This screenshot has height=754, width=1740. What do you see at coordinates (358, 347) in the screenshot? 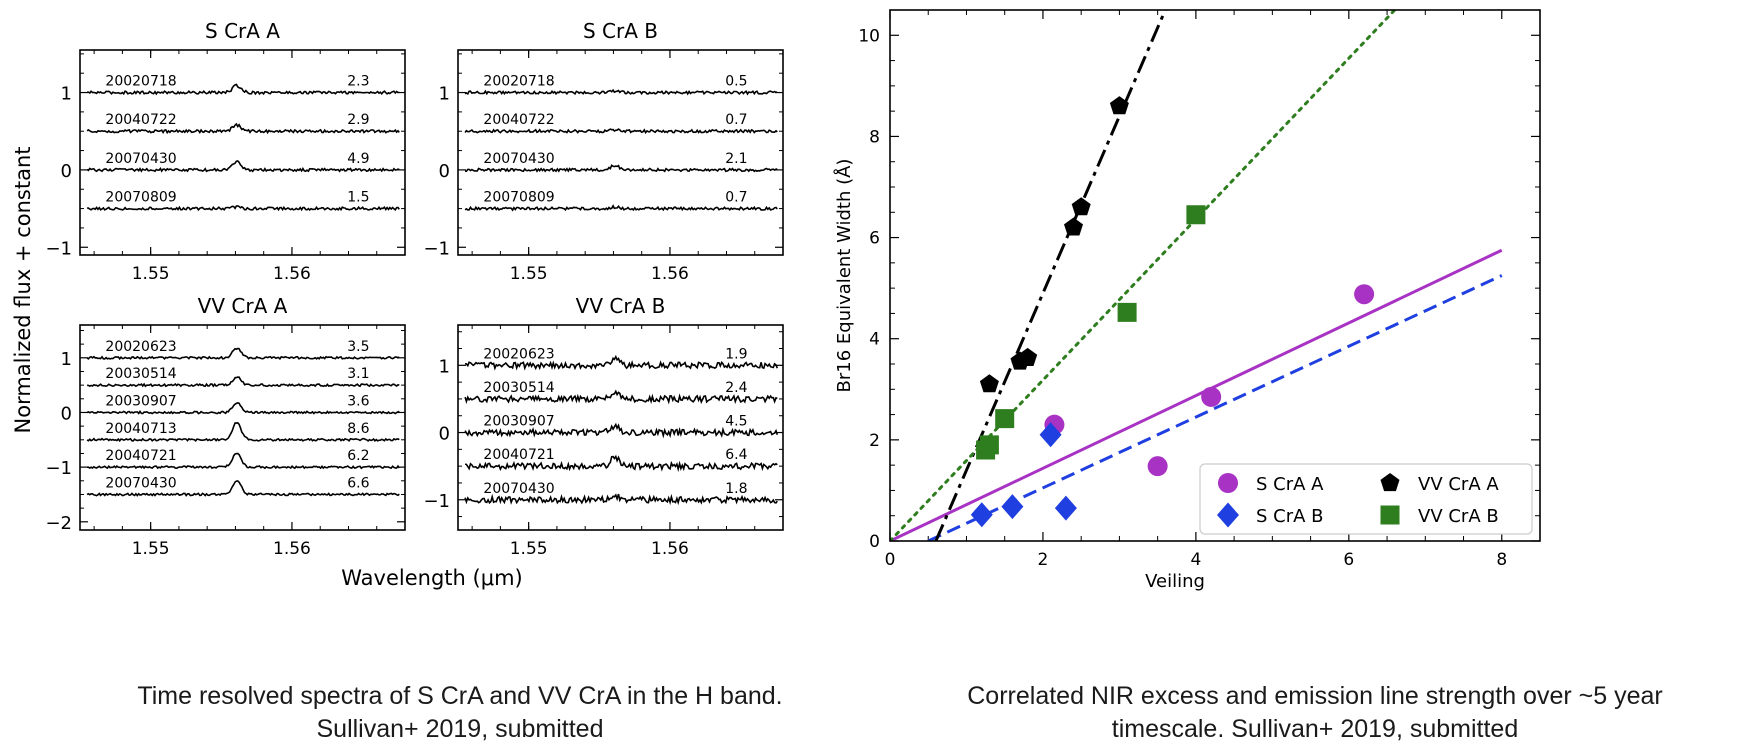
I see `spectrum-ew-label: 3.5` at bounding box center [358, 347].